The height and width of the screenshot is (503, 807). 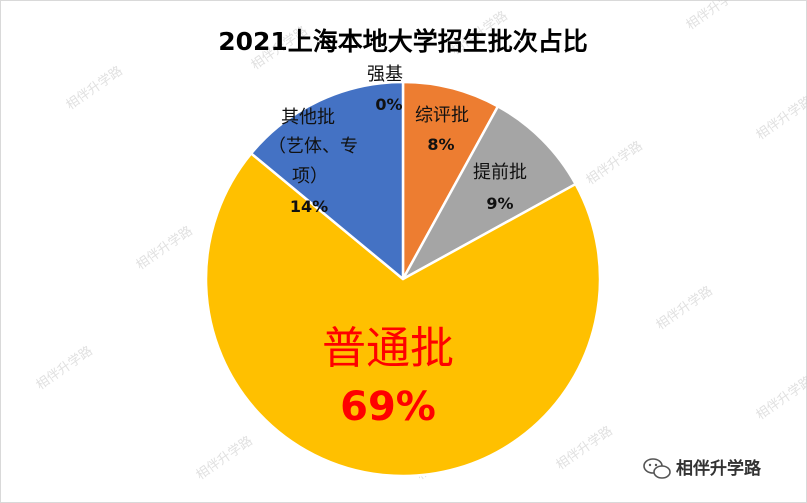 What do you see at coordinates (719, 468) in the screenshot?
I see `footer-text: 相伴升学路` at bounding box center [719, 468].